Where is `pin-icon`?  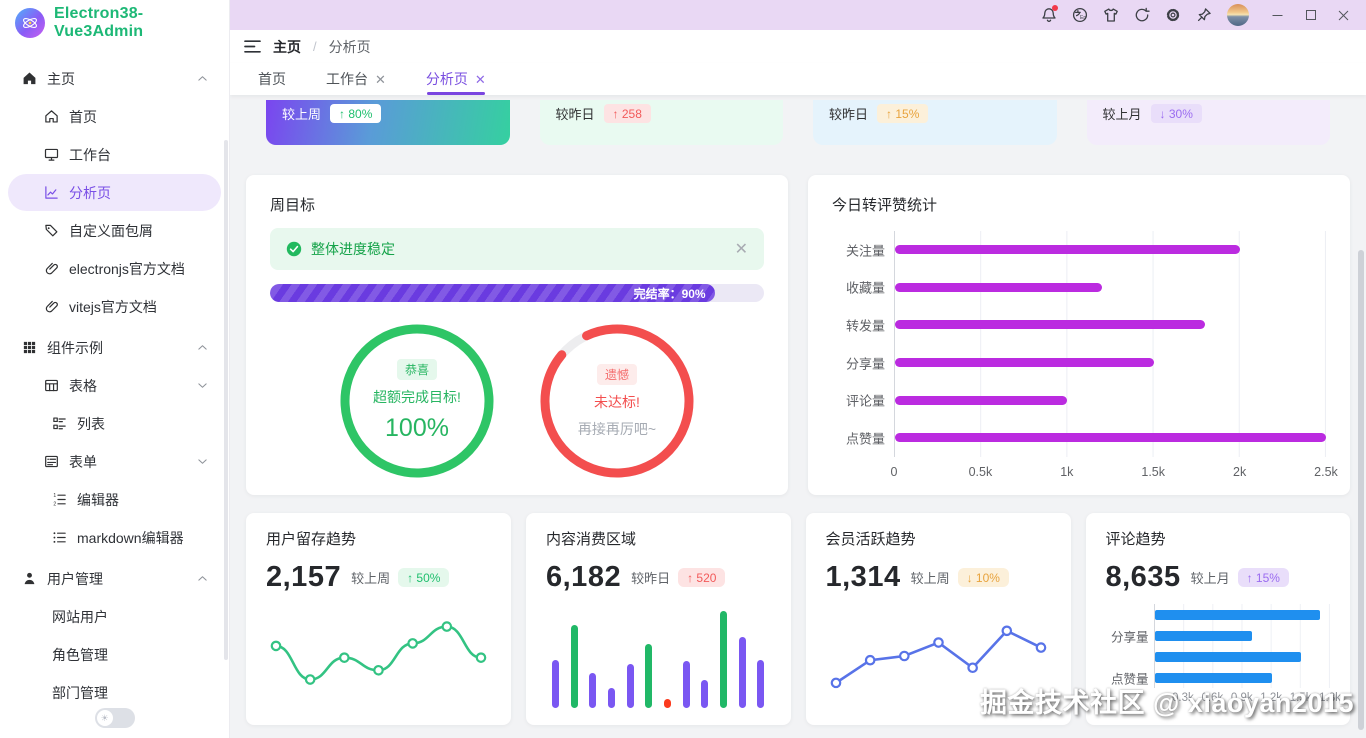 pin-icon is located at coordinates (1203, 15).